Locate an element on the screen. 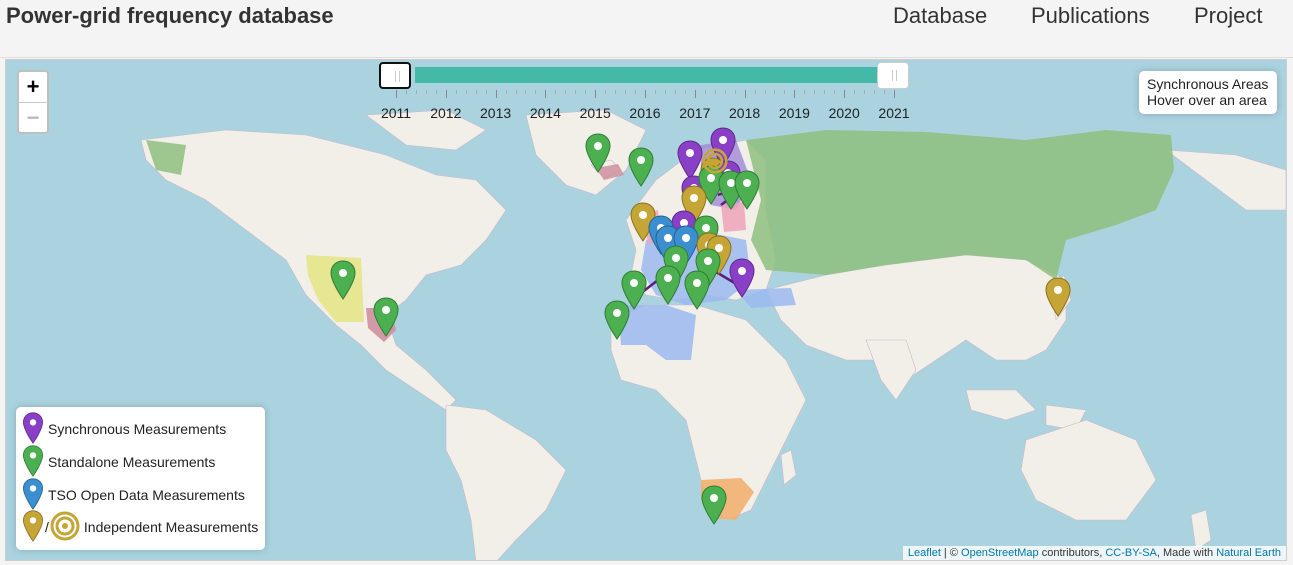 The width and height of the screenshot is (1293, 565). year-tick-label: 2020 is located at coordinates (844, 113).